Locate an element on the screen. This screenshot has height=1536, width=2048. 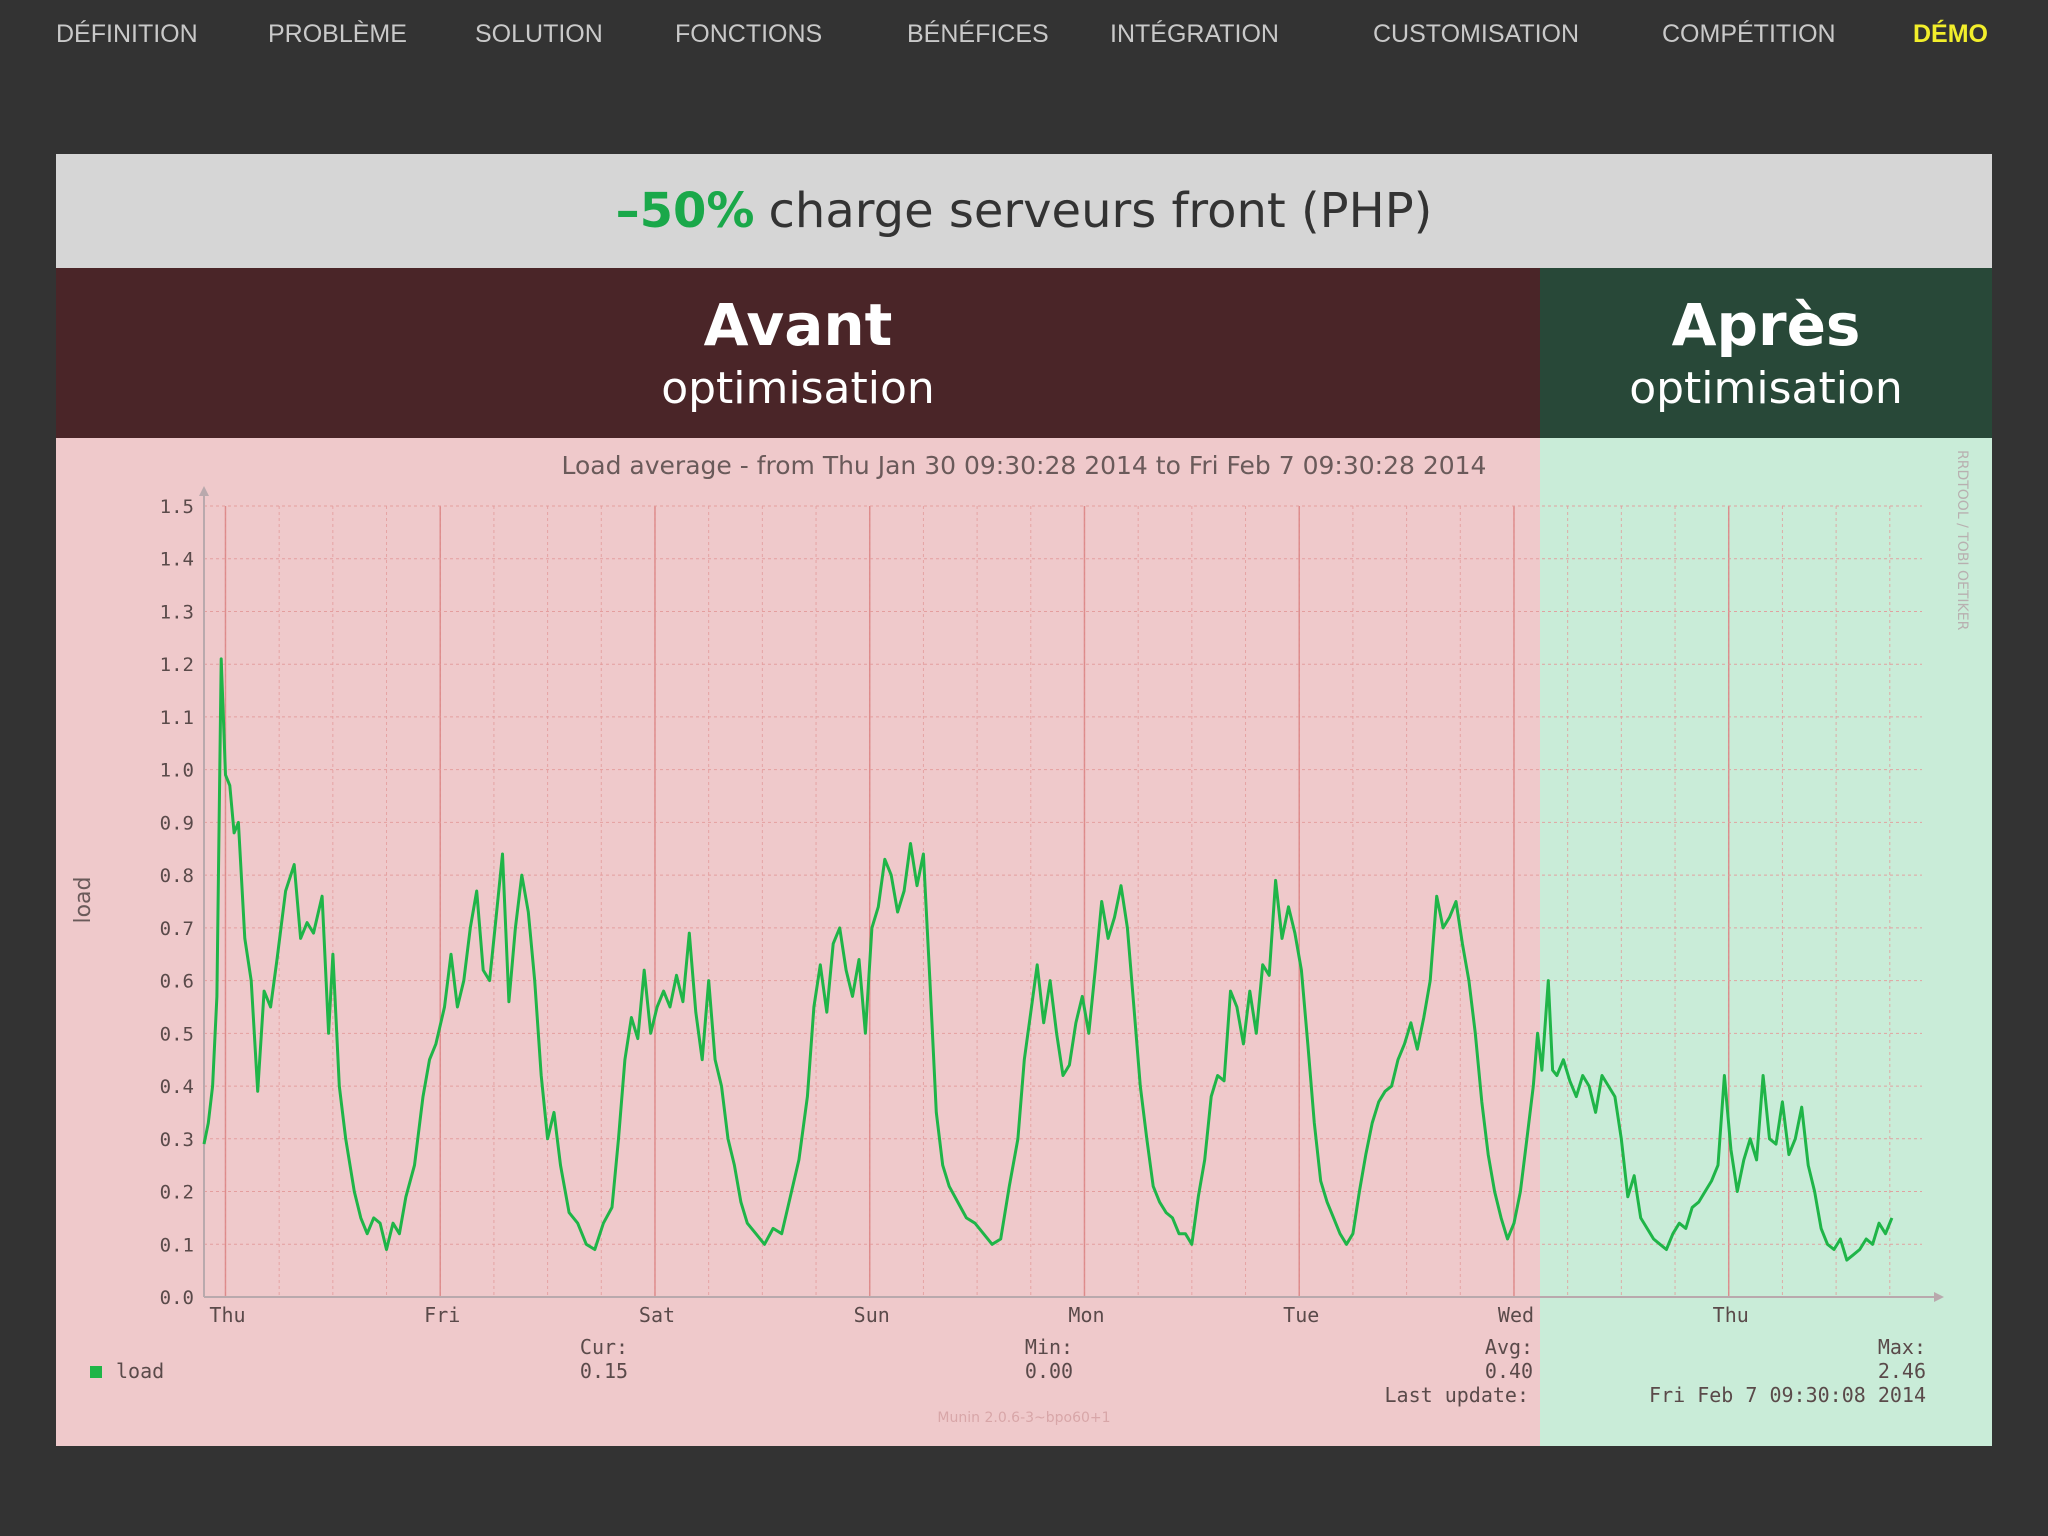
y-tick-label: 1.2 is located at coordinates (177, 665).